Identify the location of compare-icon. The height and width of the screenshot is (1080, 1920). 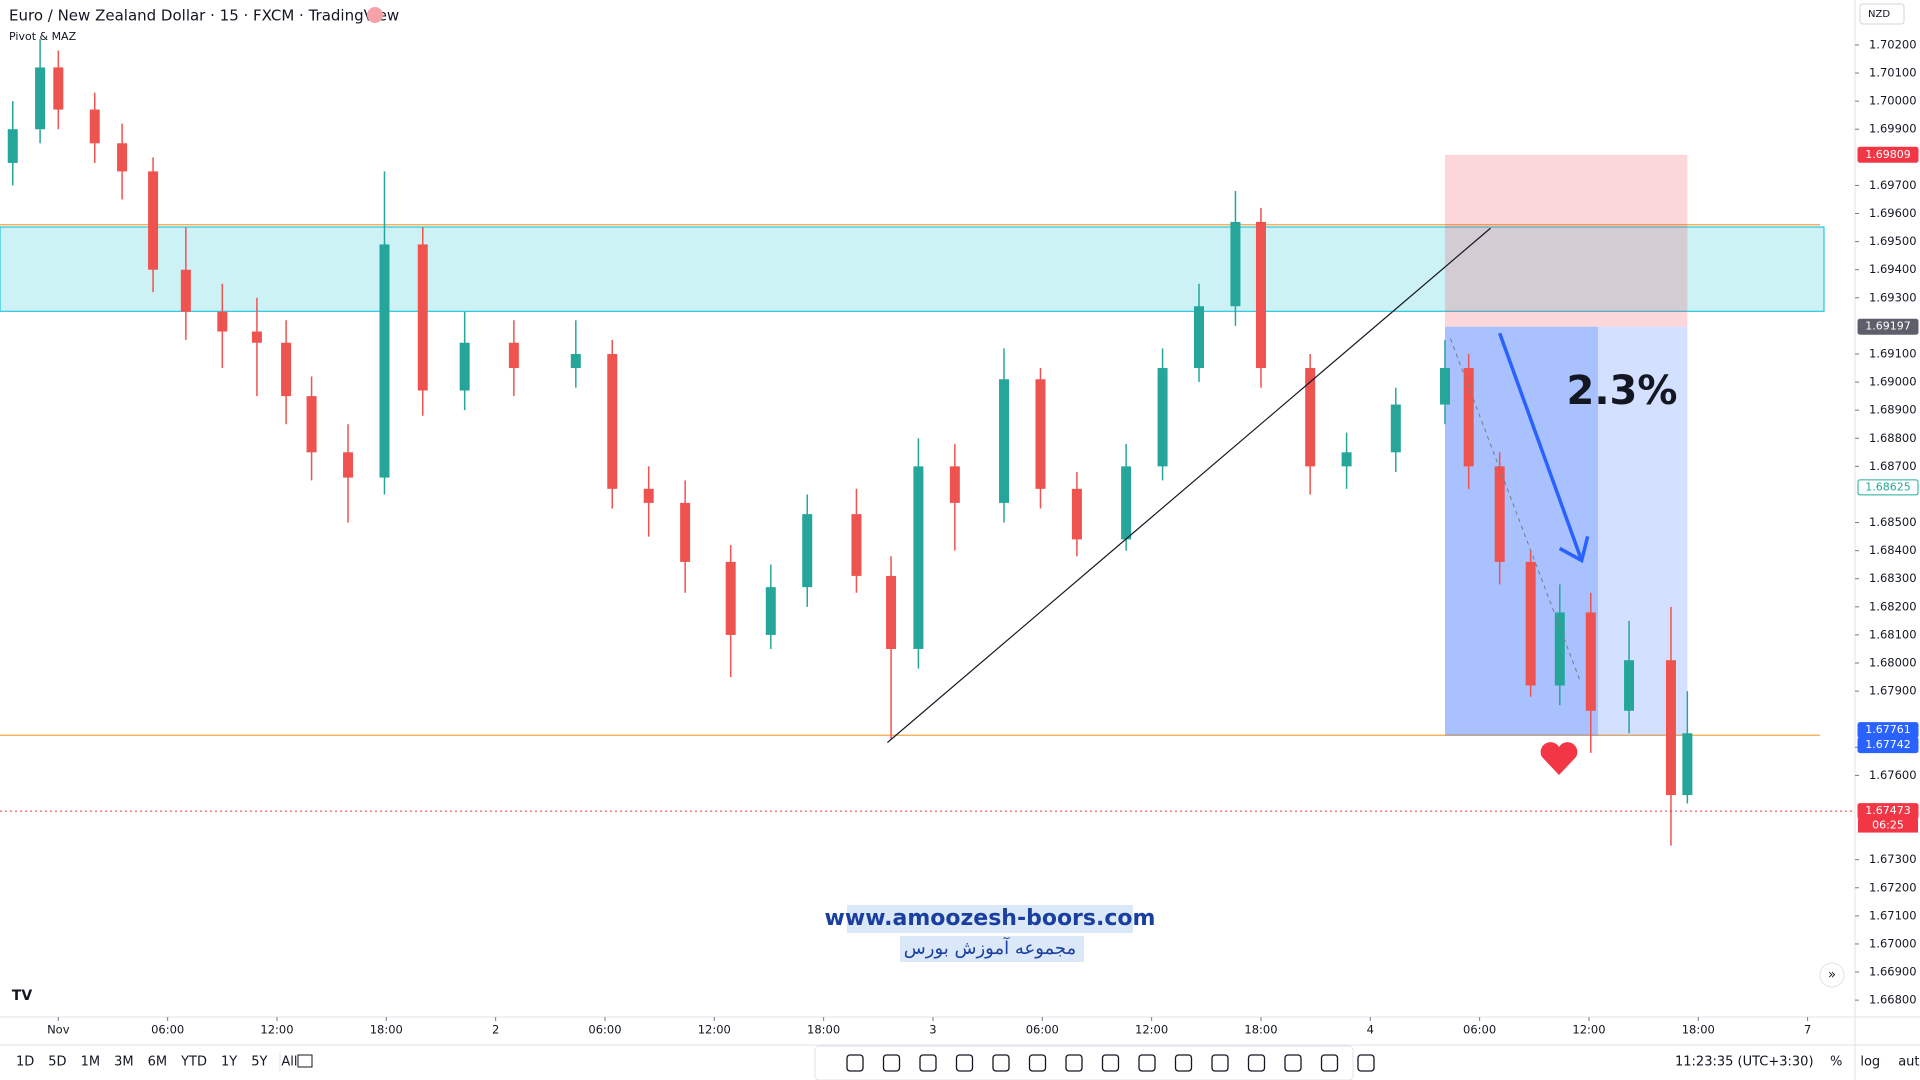
(305, 1061).